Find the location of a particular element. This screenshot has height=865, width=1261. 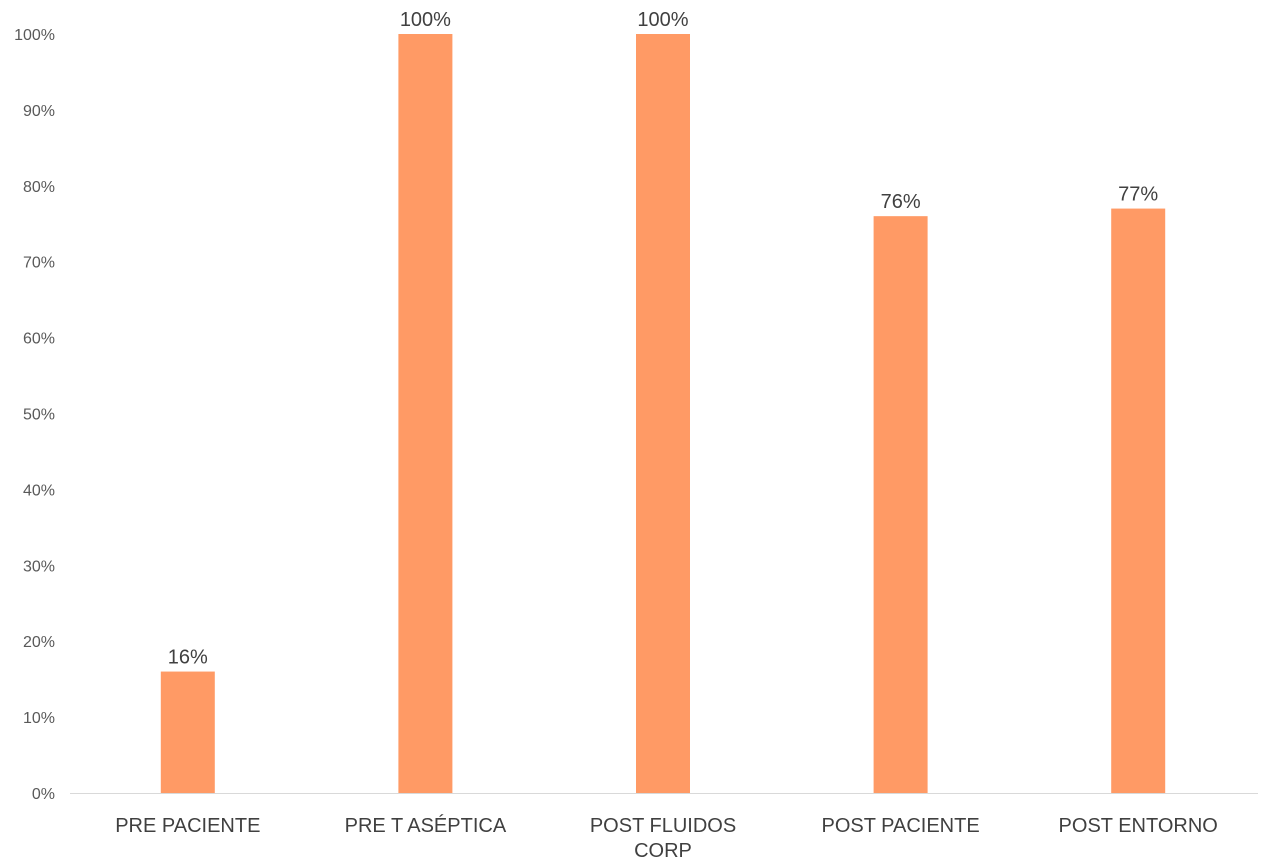

x-category-label: PRE T ASÉPTICA is located at coordinates (426, 825).